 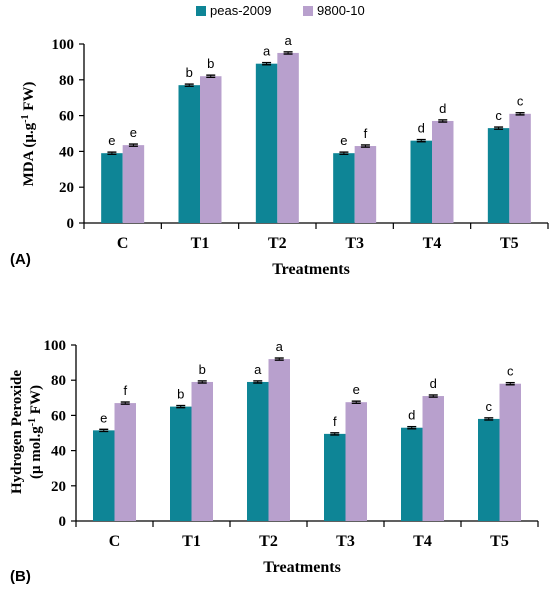 I want to click on significance-label-b-T1-peas-2009: b, so click(x=180, y=394).